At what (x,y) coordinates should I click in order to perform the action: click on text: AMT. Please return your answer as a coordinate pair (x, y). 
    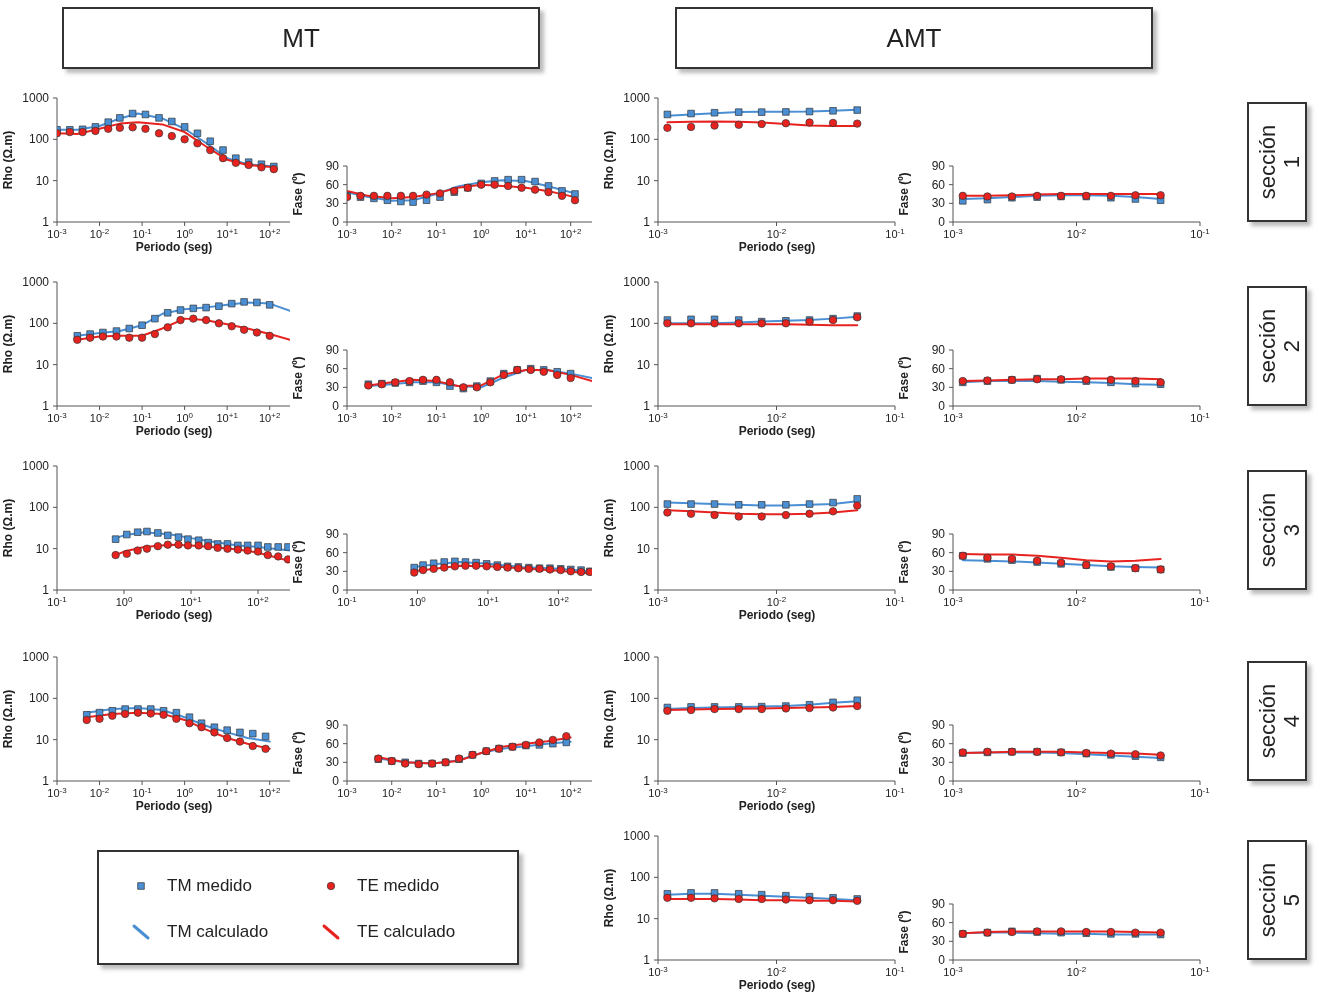
    Looking at the image, I should click on (914, 38).